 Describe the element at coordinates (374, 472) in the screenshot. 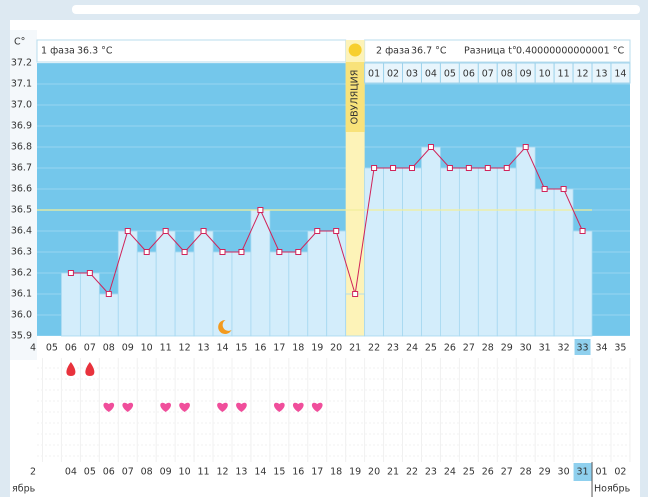

I see `date-label: 20` at that location.